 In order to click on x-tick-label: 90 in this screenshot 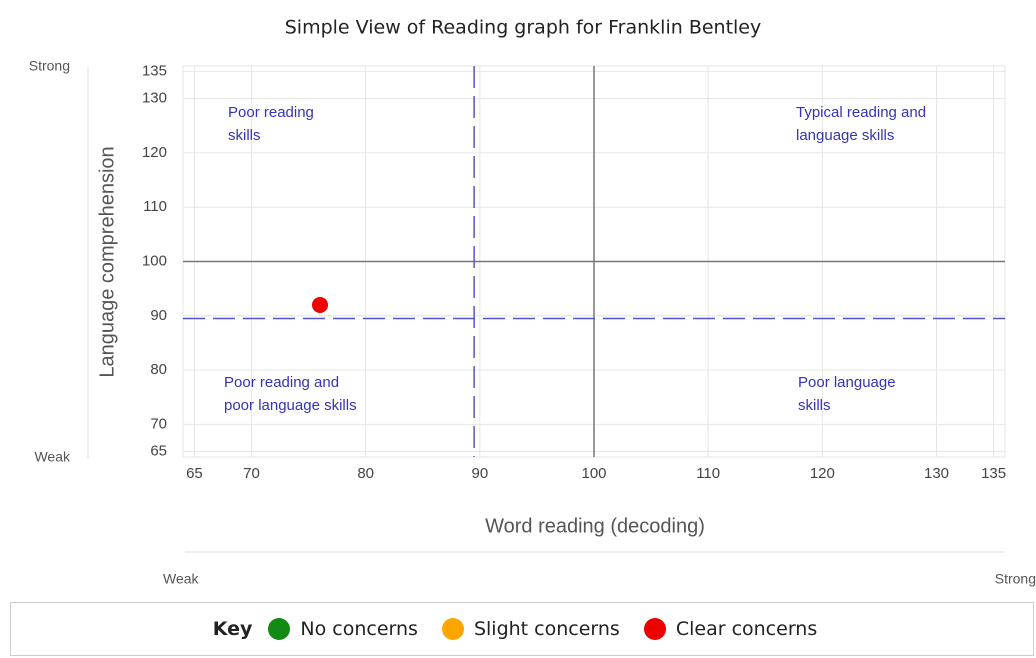, I will do `click(479, 473)`.